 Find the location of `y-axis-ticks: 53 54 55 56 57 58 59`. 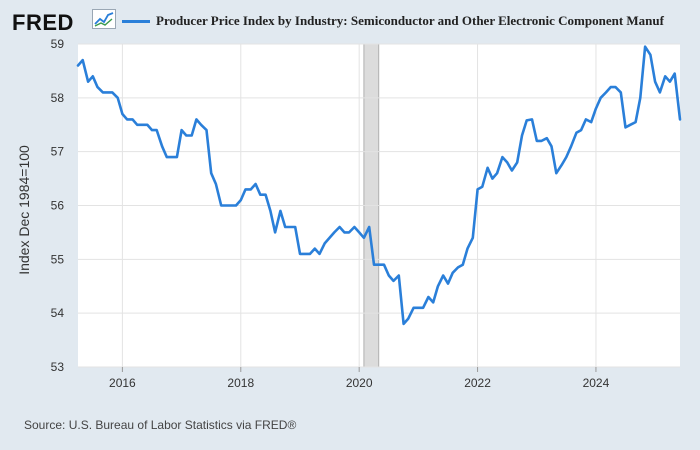

y-axis-ticks: 53 54 55 56 57 58 59 is located at coordinates (58, 205).